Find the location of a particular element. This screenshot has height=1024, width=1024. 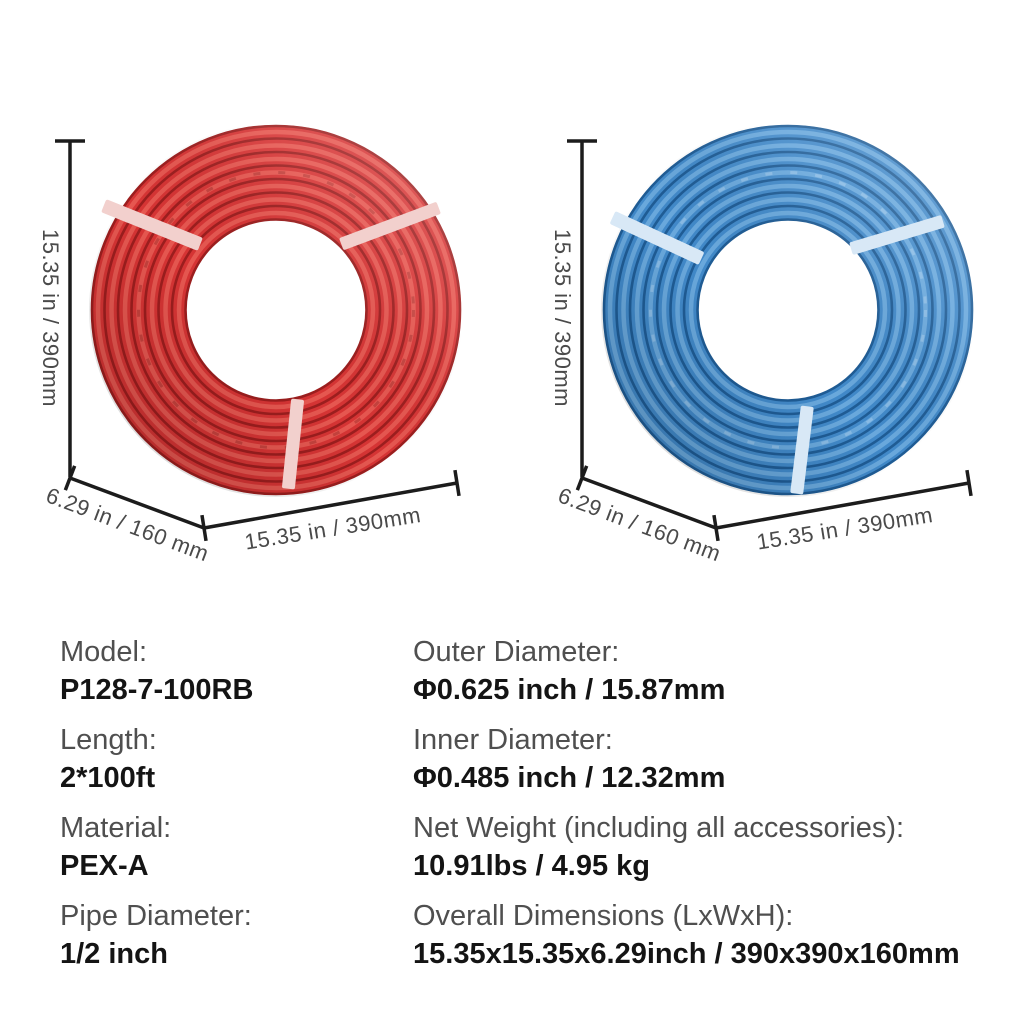

spec-row: Inner Diameter: Φ0.485 inch / 12.32mm is located at coordinates (713, 766).